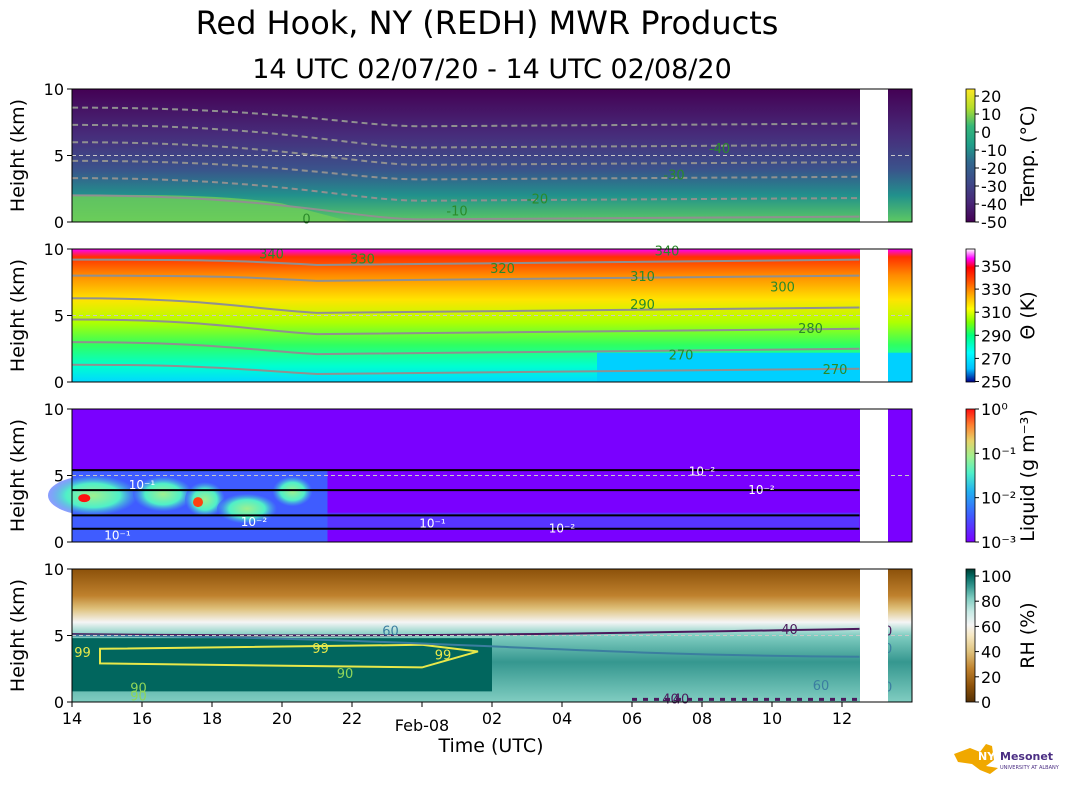 Image resolution: width=1066 pixels, height=806 pixels. Describe the element at coordinates (996, 266) in the screenshot. I see `colorbar-tick-label: 350` at that location.